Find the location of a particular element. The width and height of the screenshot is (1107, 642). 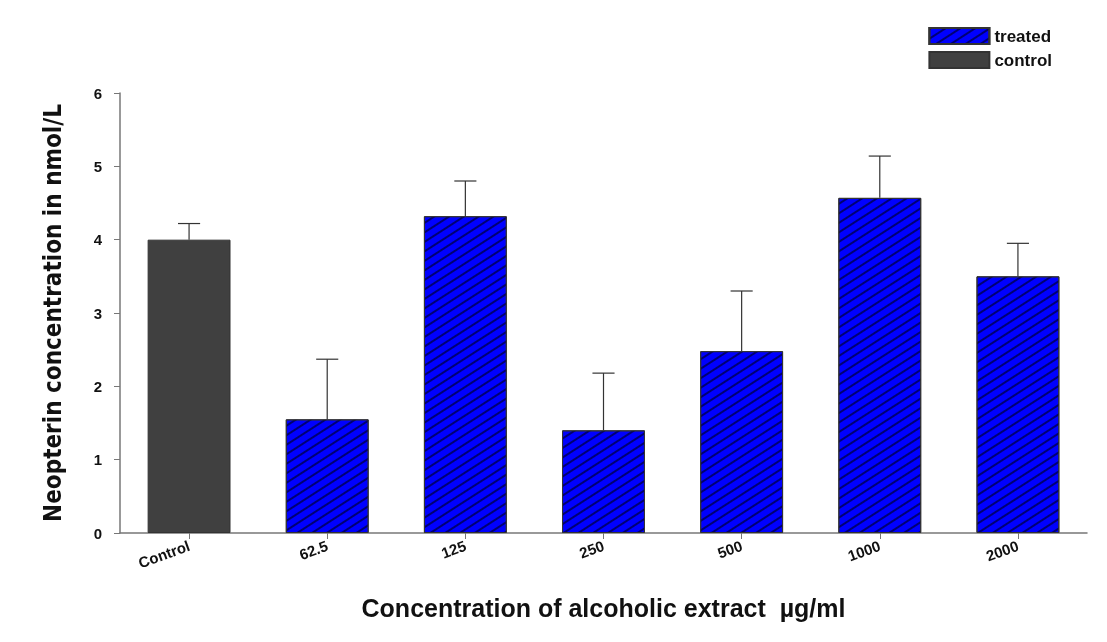

x-tick-label: 62.5 is located at coordinates (313, 550).